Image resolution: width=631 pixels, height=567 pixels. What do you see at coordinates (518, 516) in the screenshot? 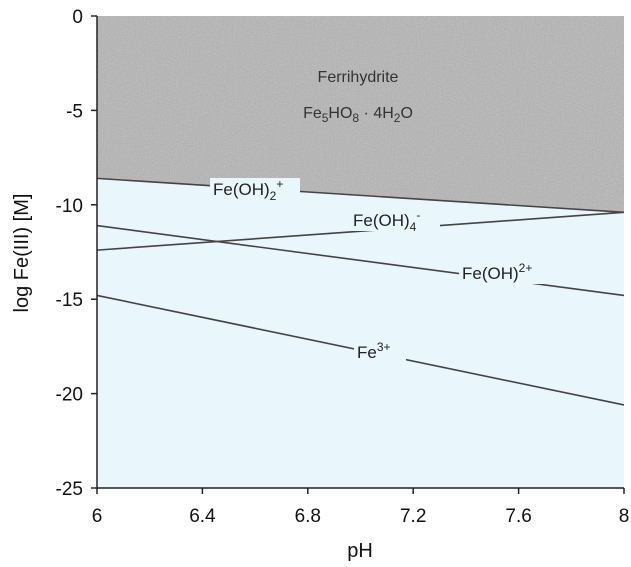
I see `x-tick-label: 7.6` at bounding box center [518, 516].